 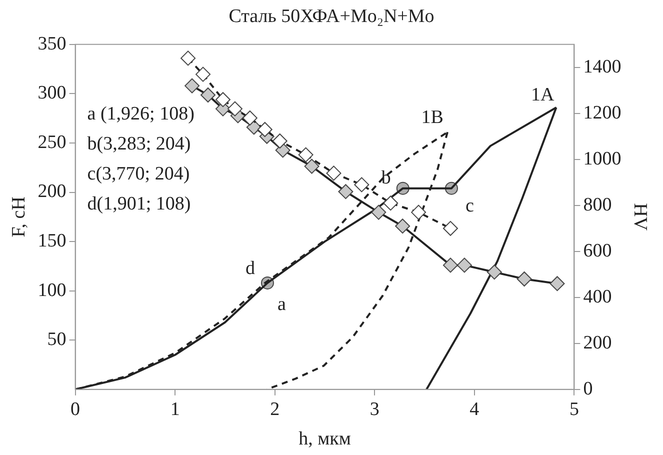 I want to click on annotation: c, so click(x=469, y=205).